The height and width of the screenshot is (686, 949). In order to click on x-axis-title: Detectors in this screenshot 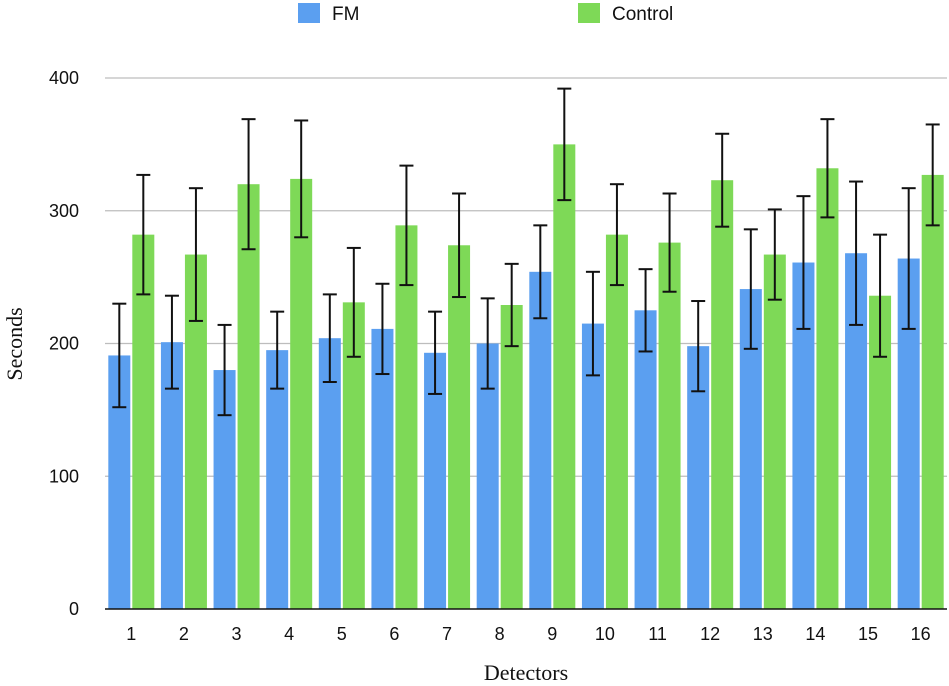, I will do `click(526, 672)`.